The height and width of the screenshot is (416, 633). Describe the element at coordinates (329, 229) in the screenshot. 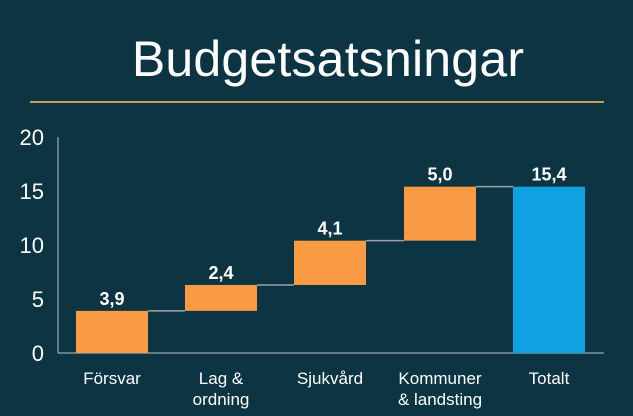

I see `data-label: 4,1` at that location.